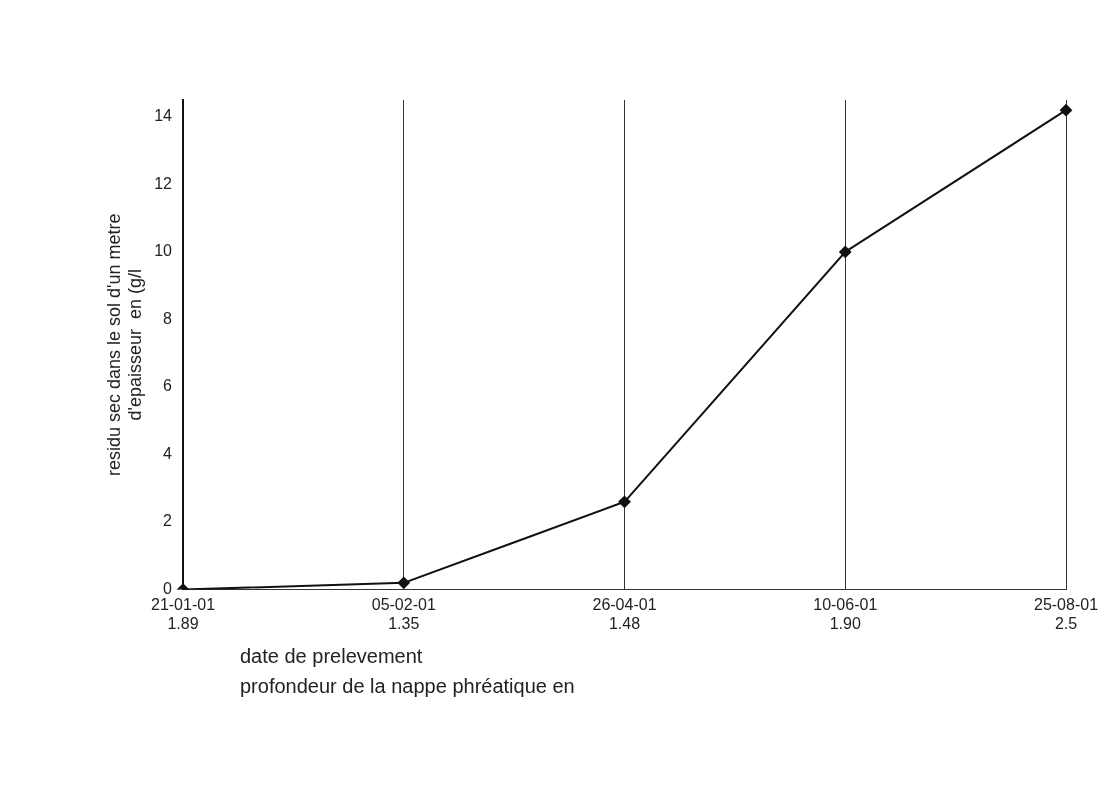 The width and height of the screenshot is (1111, 798). I want to click on y-tick-label: 6, so click(168, 386).